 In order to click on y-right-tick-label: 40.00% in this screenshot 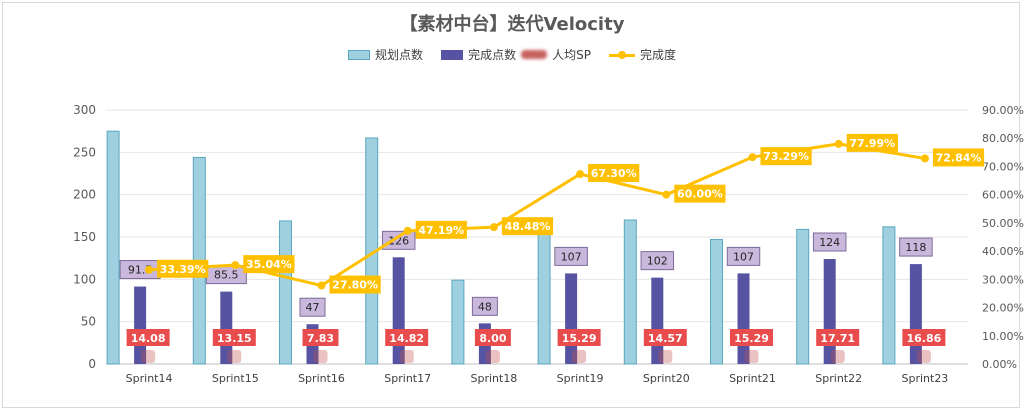, I will do `click(1003, 251)`.